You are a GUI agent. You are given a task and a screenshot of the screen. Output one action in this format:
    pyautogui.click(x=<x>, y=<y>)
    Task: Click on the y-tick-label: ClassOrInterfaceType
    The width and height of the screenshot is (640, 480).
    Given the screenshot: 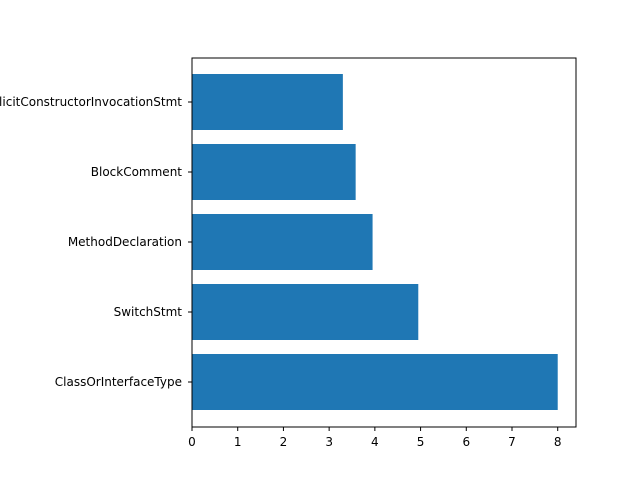 What is the action you would take?
    pyautogui.click(x=118, y=382)
    